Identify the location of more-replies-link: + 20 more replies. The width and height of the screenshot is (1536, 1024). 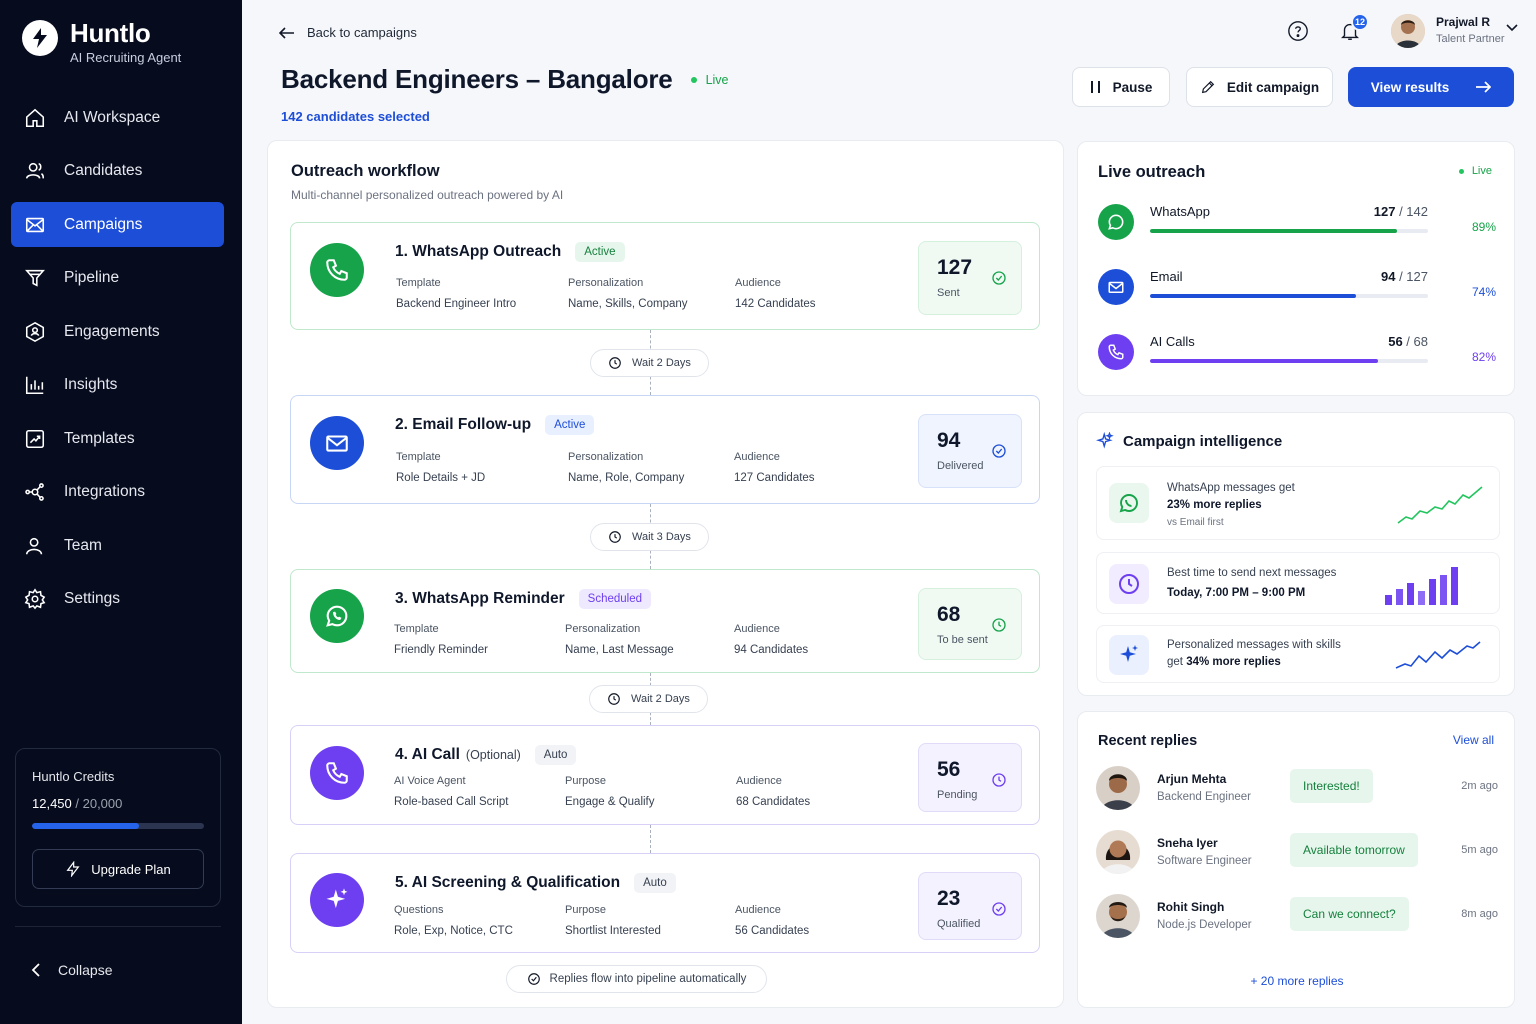
(1297, 981).